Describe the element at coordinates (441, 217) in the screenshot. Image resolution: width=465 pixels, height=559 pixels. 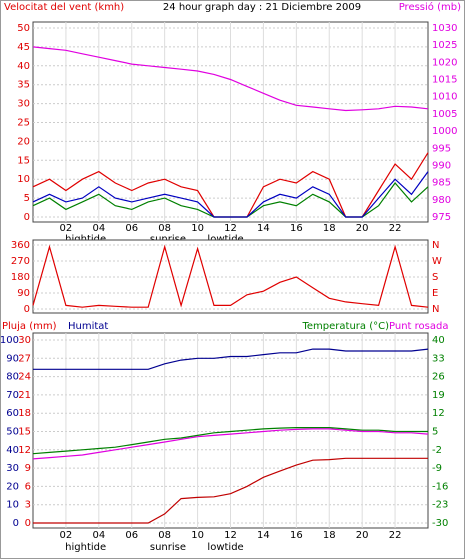
I see `y2-tick-label: 975` at that location.